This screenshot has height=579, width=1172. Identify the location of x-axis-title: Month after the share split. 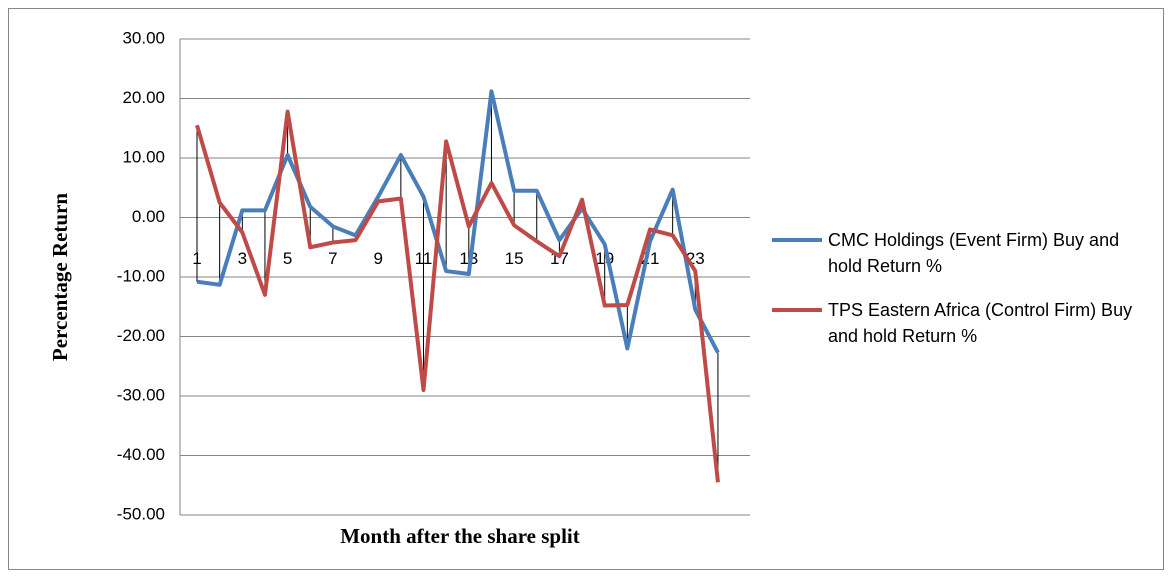
(460, 536).